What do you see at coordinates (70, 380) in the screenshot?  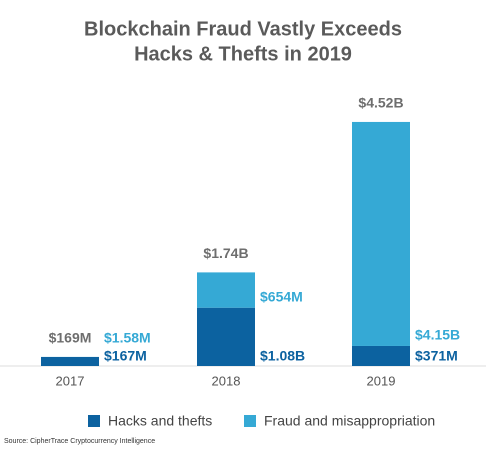 I see `x-tick-label: 2017` at bounding box center [70, 380].